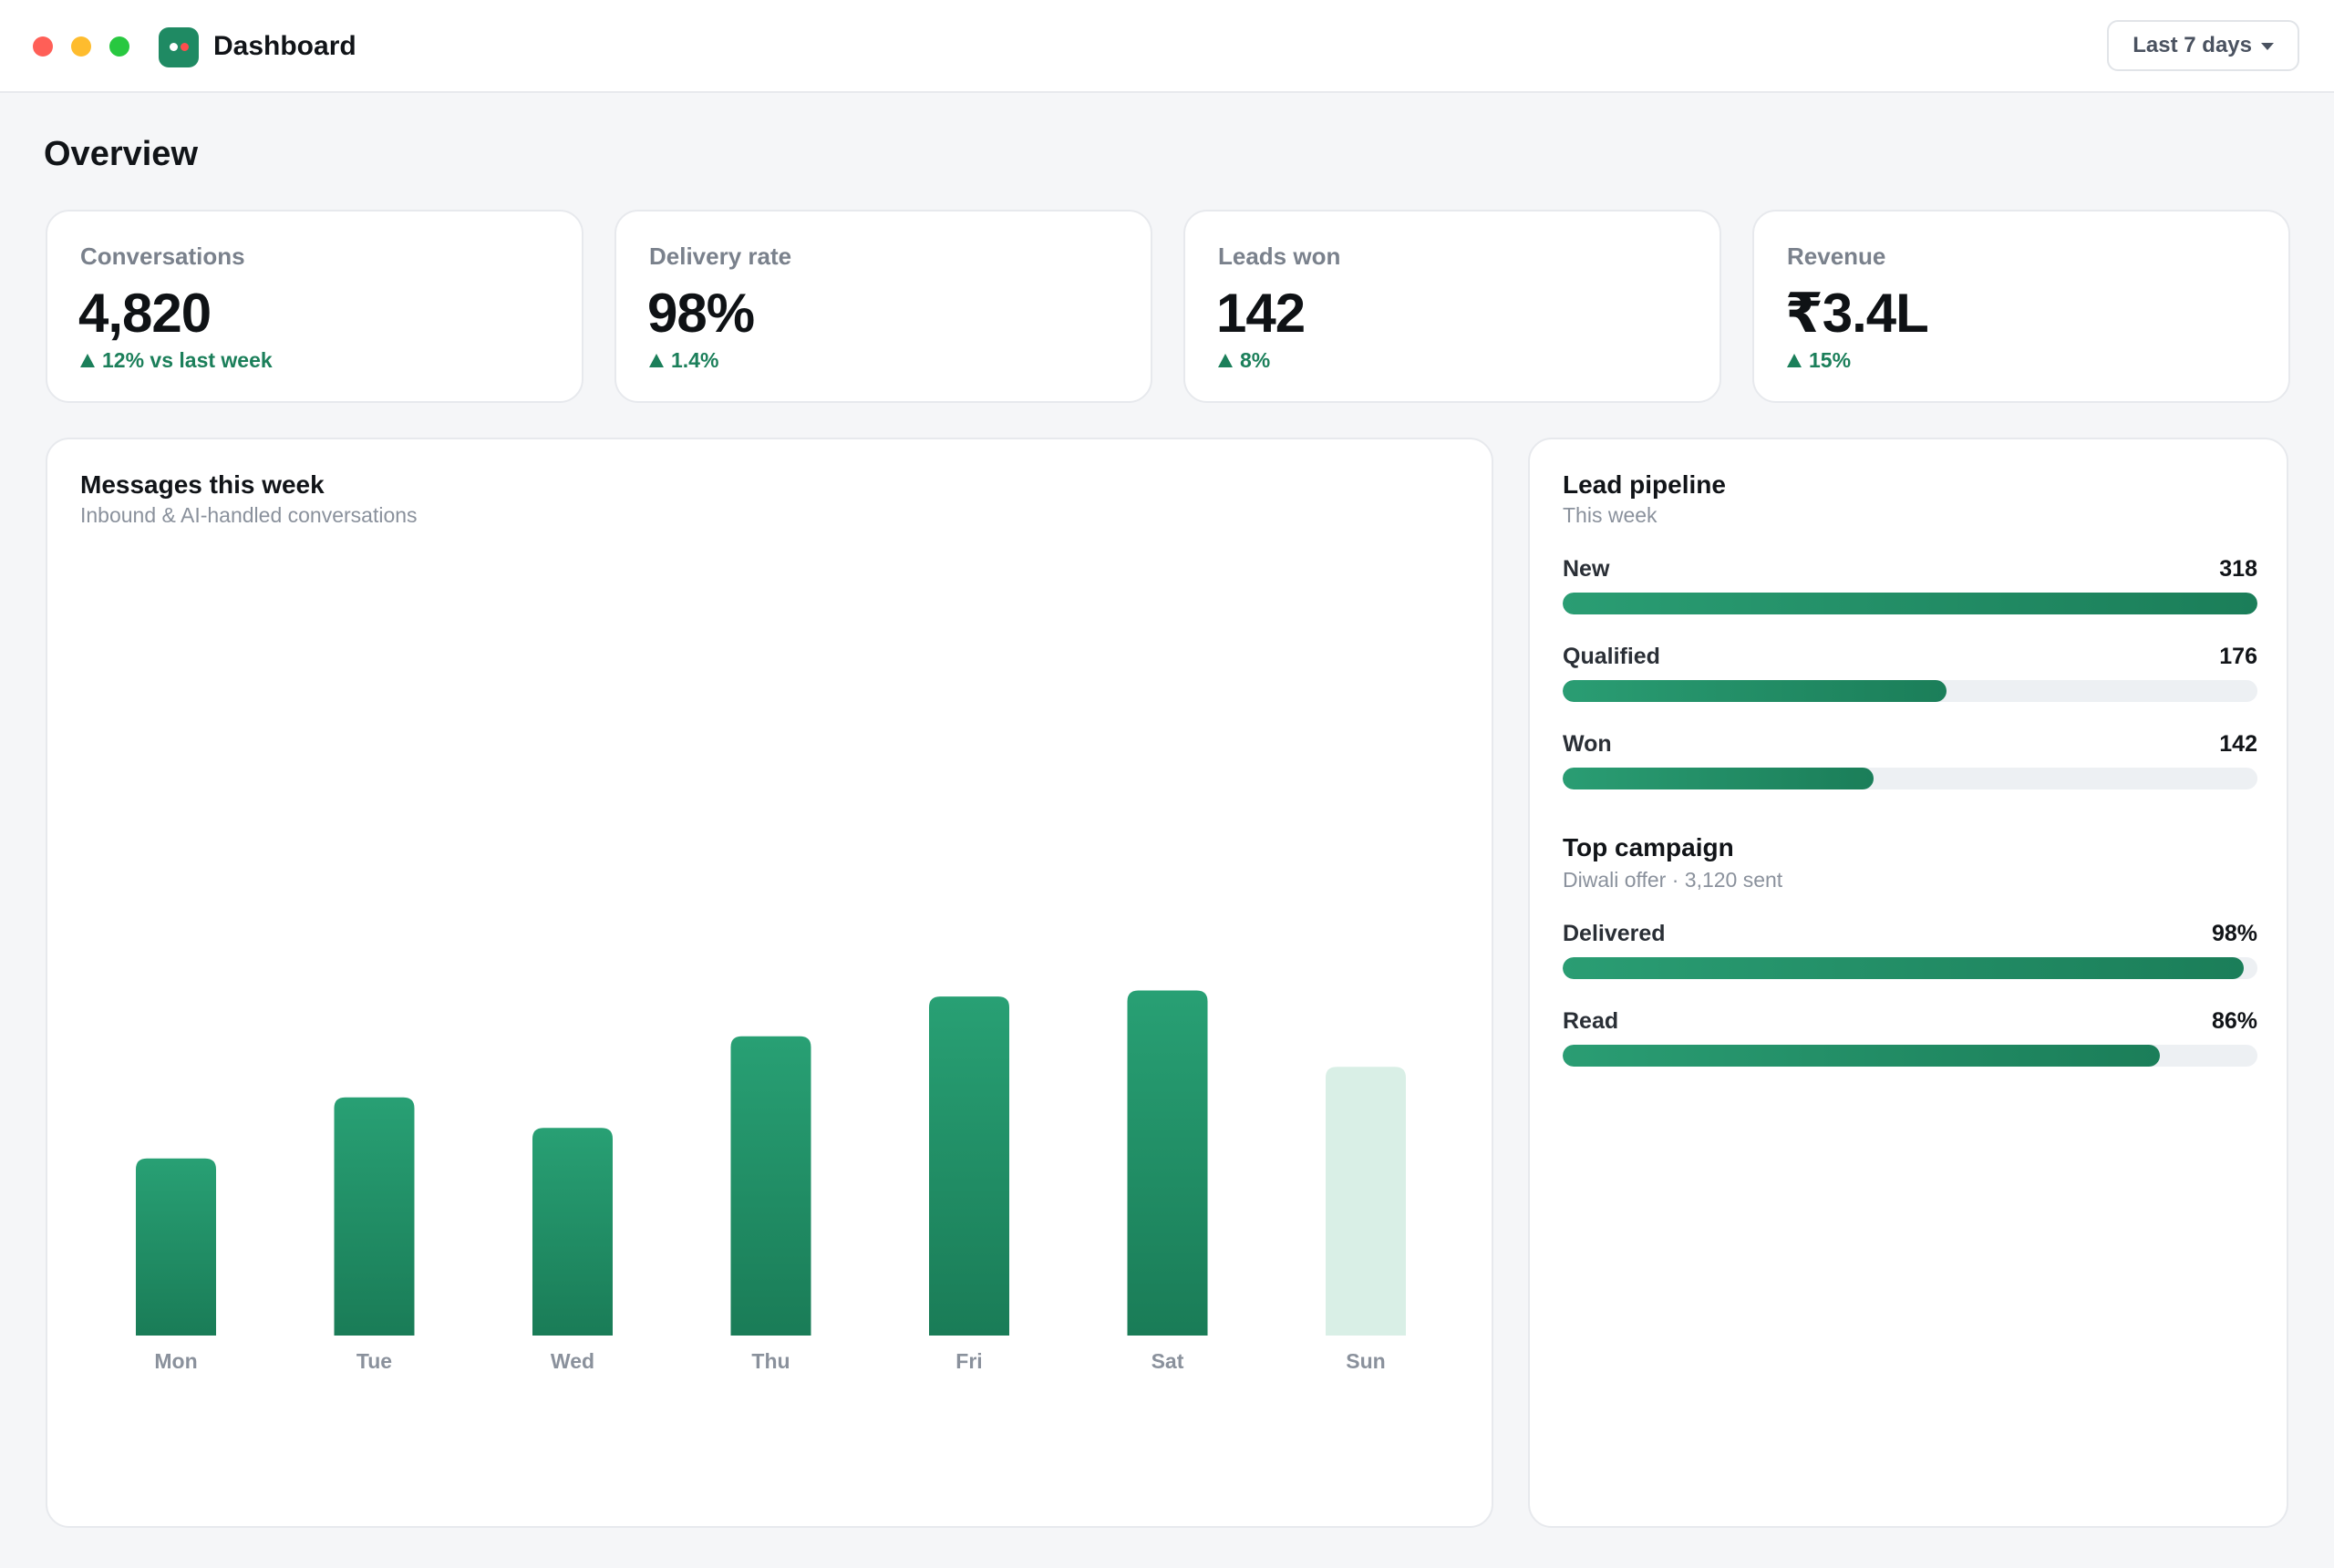 This screenshot has height=1568, width=2334. Describe the element at coordinates (1645, 484) in the screenshot. I see `pipeline-title: Lead pipeline` at that location.